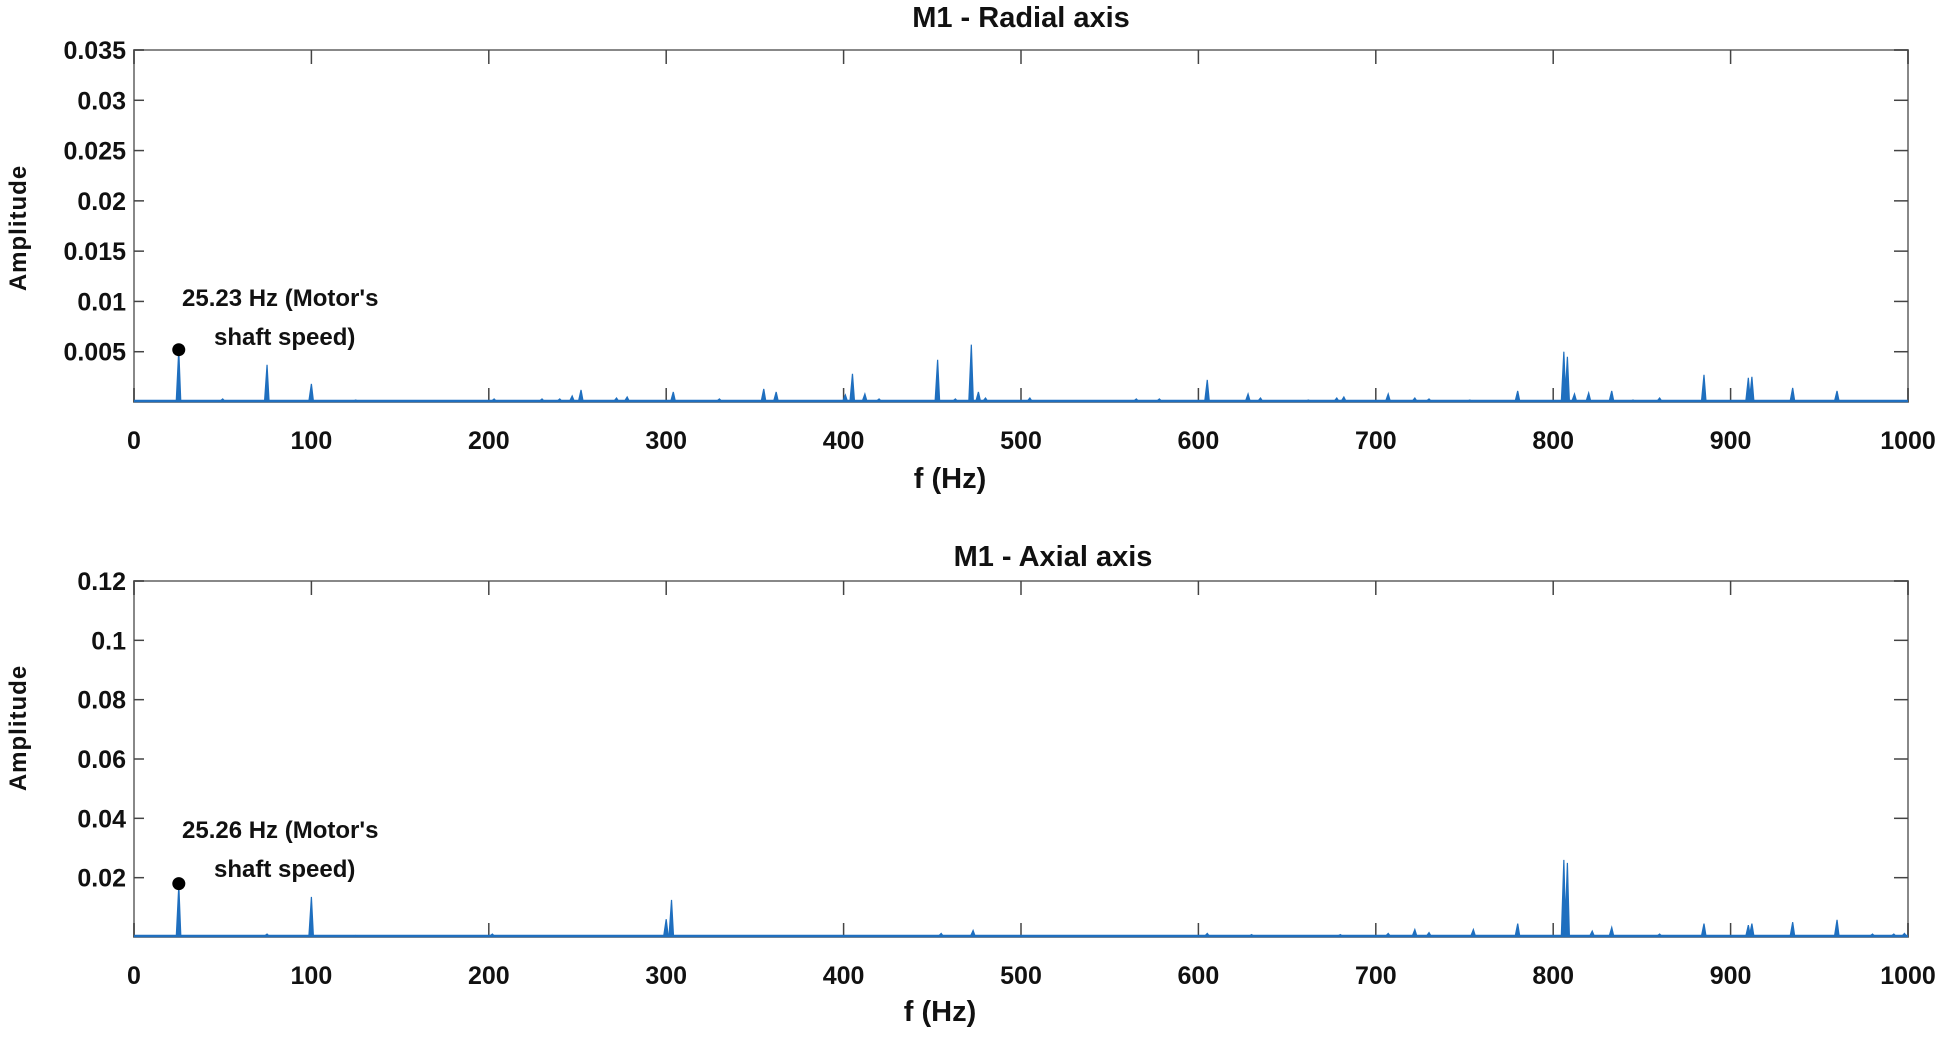 The width and height of the screenshot is (1945, 1038). Describe the element at coordinates (101, 582) in the screenshot. I see `y-tick-label: 0.12` at that location.